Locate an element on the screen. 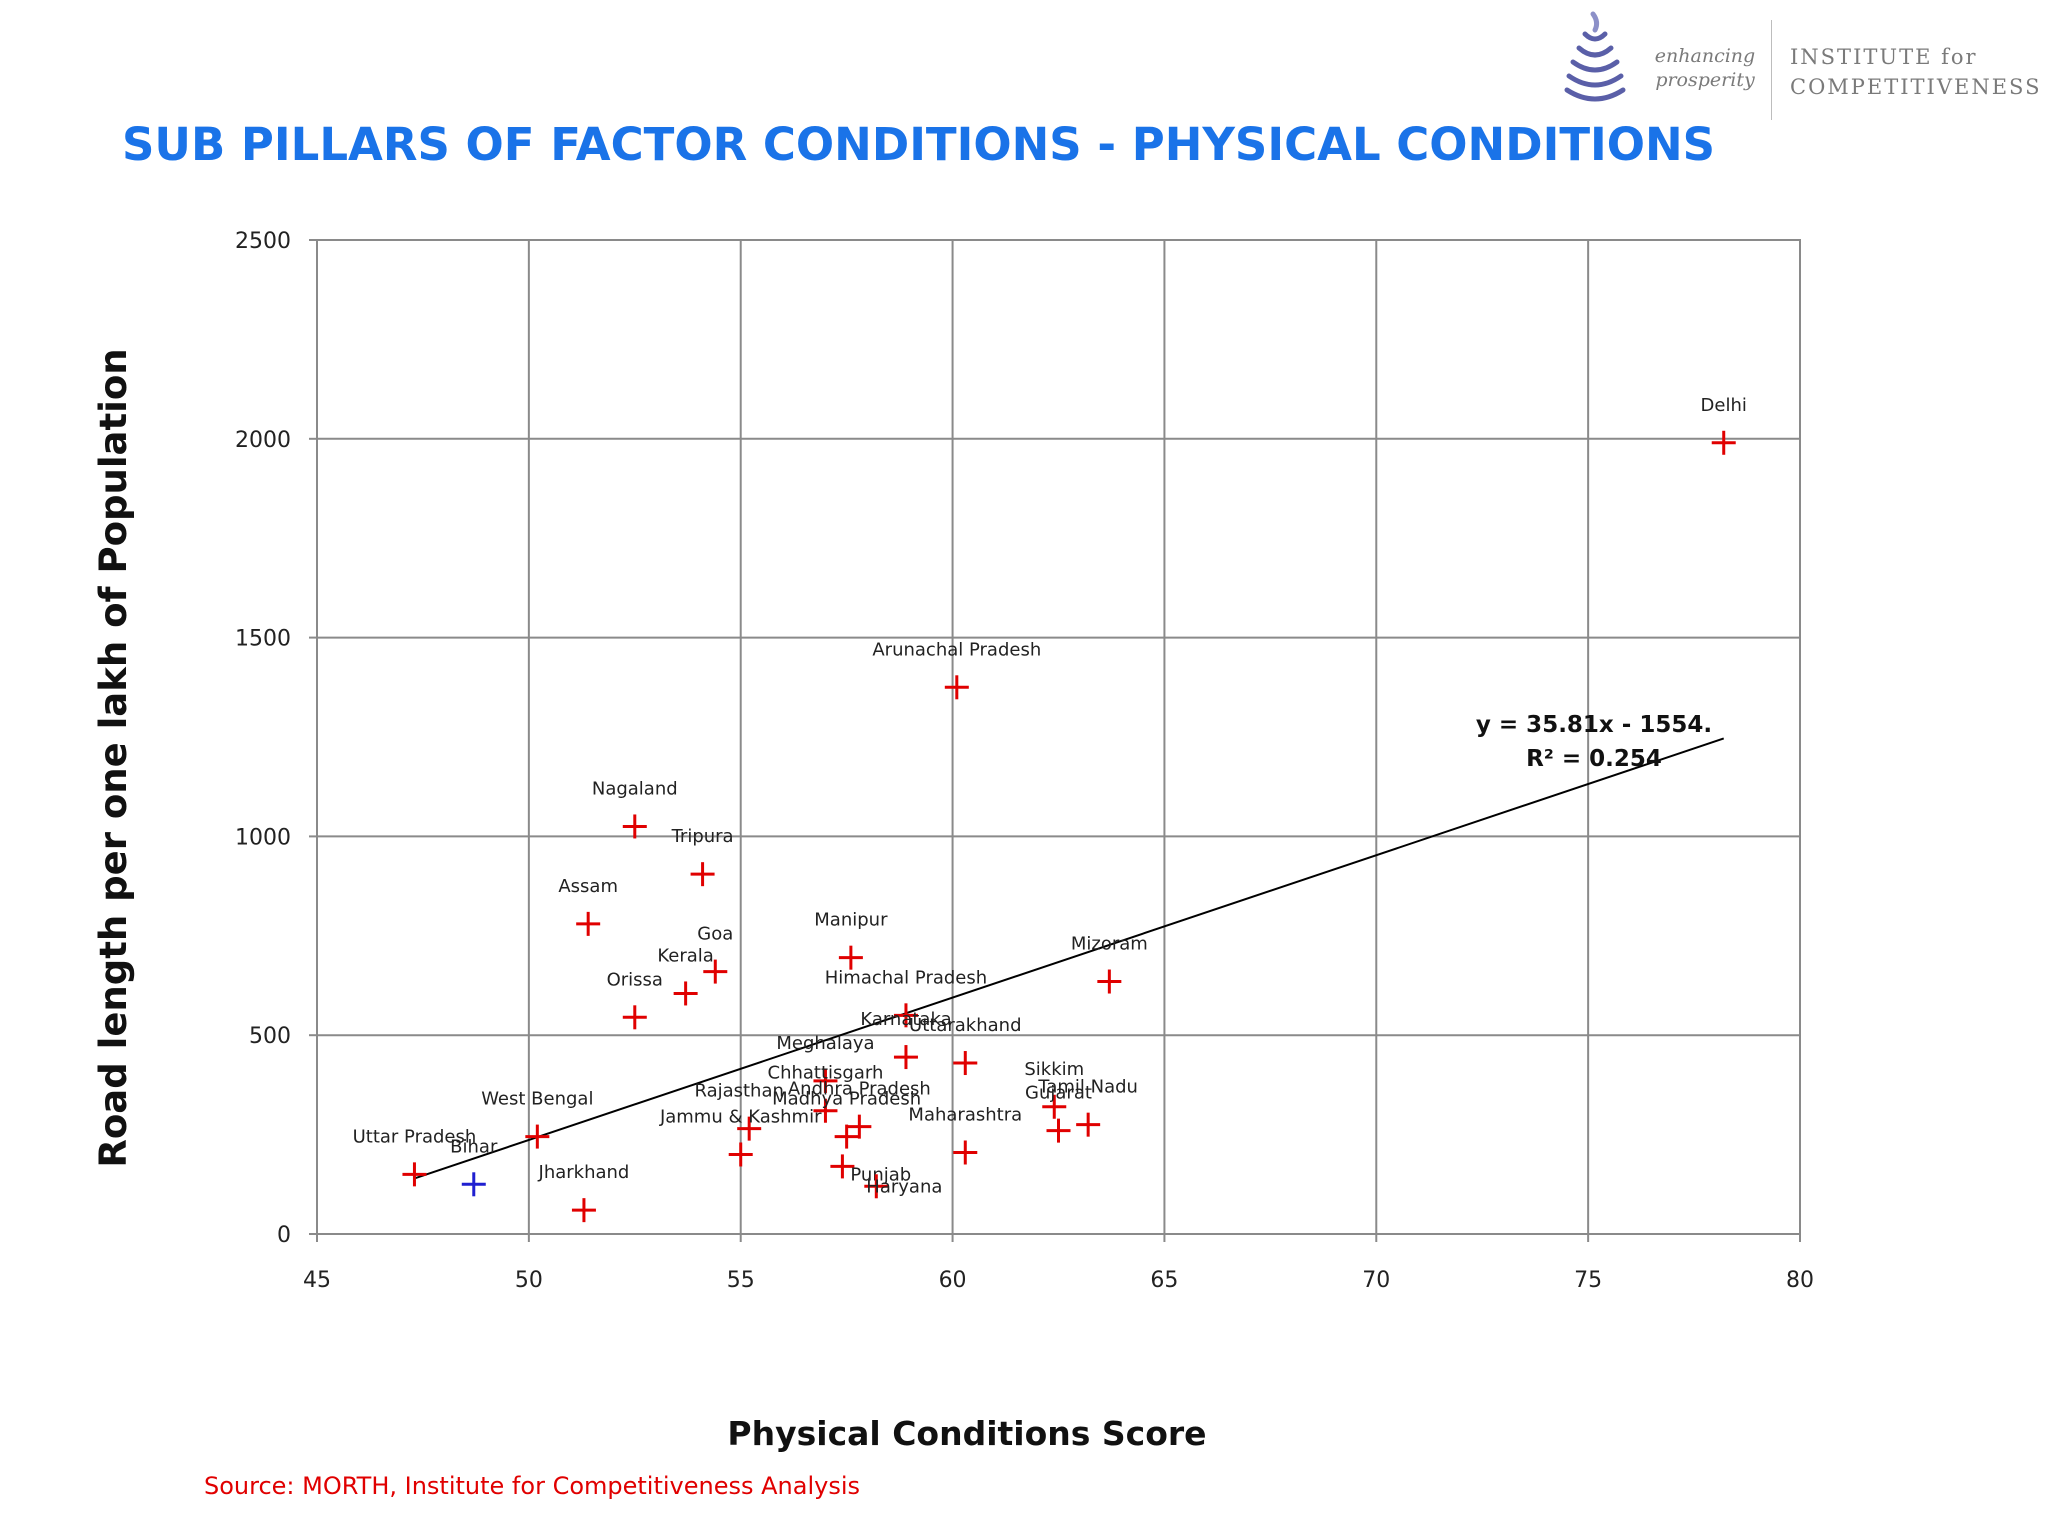  point-label: Madhya Pradesh is located at coordinates (846, 1099).